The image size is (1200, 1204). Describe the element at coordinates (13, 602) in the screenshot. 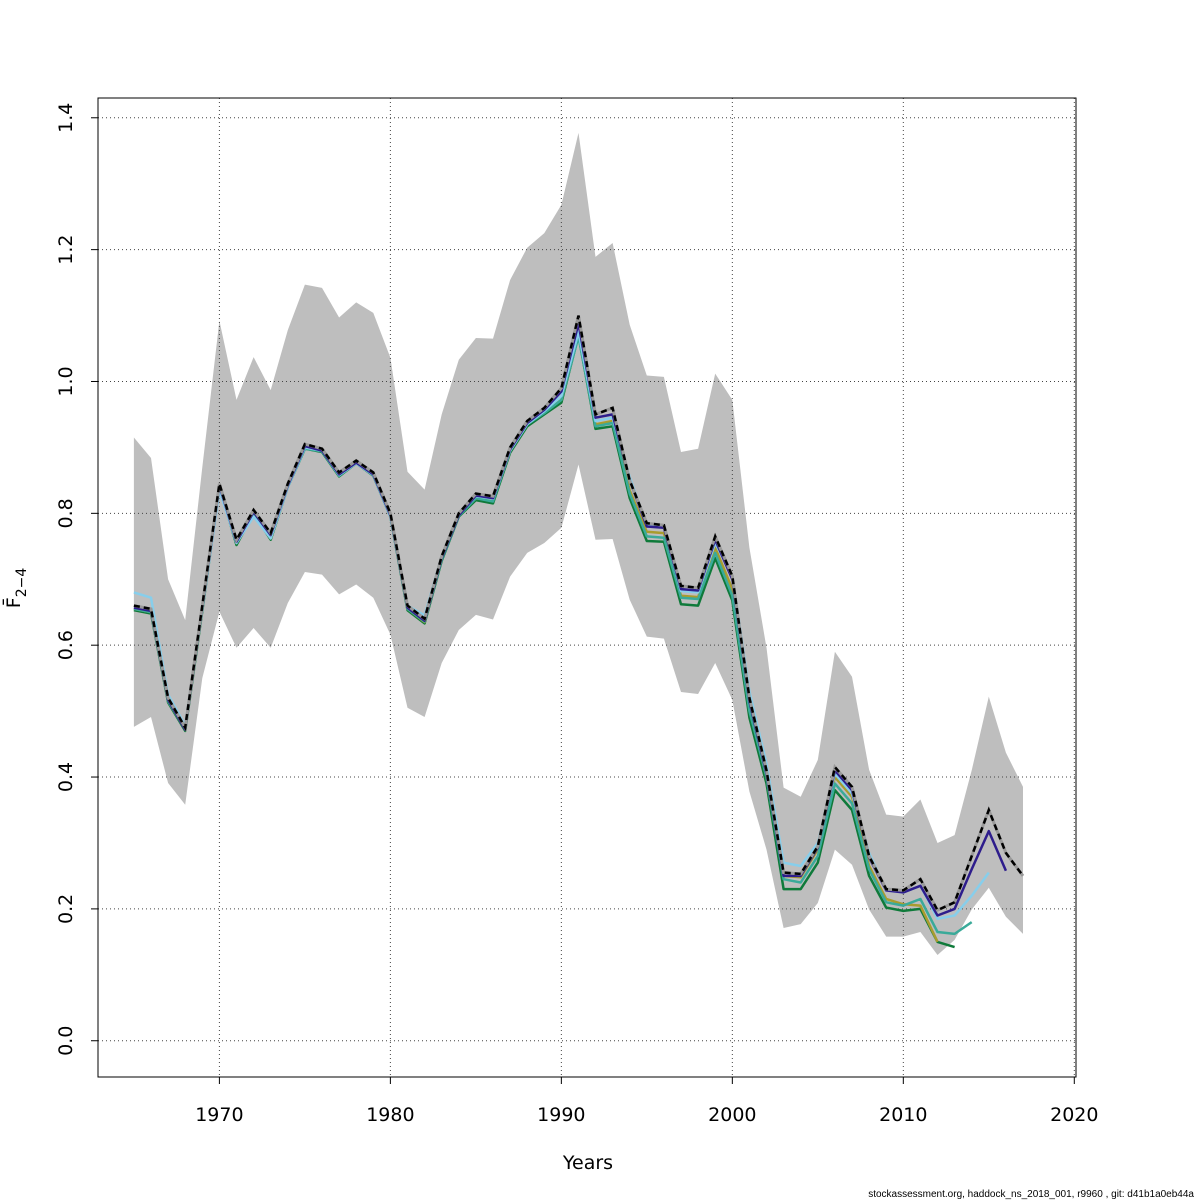

I see `y-axis-label-main: F̄` at that location.